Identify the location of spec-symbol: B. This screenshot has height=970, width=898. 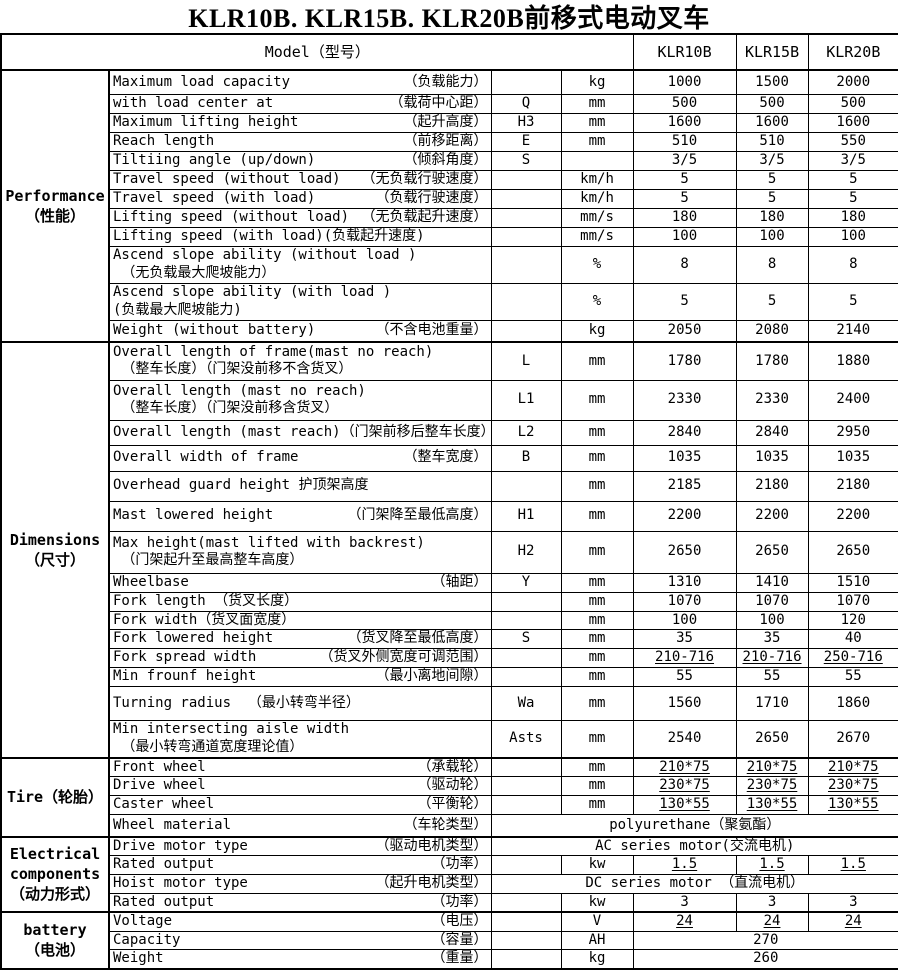
(526, 458).